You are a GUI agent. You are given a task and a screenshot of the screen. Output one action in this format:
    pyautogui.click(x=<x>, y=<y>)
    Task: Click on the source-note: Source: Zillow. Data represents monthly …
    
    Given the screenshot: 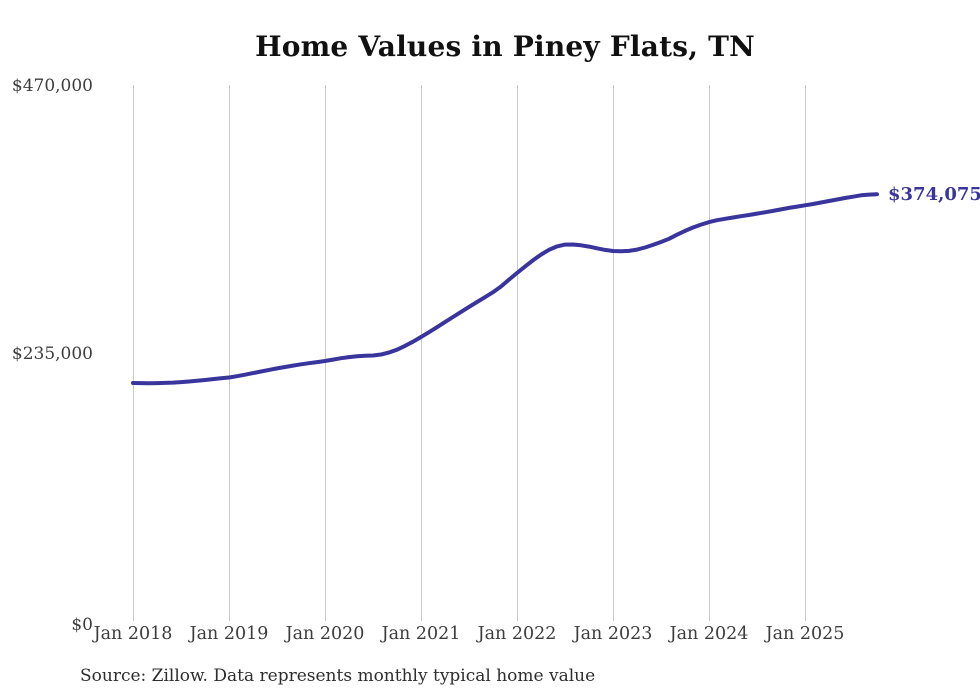 What is the action you would take?
    pyautogui.click(x=338, y=676)
    